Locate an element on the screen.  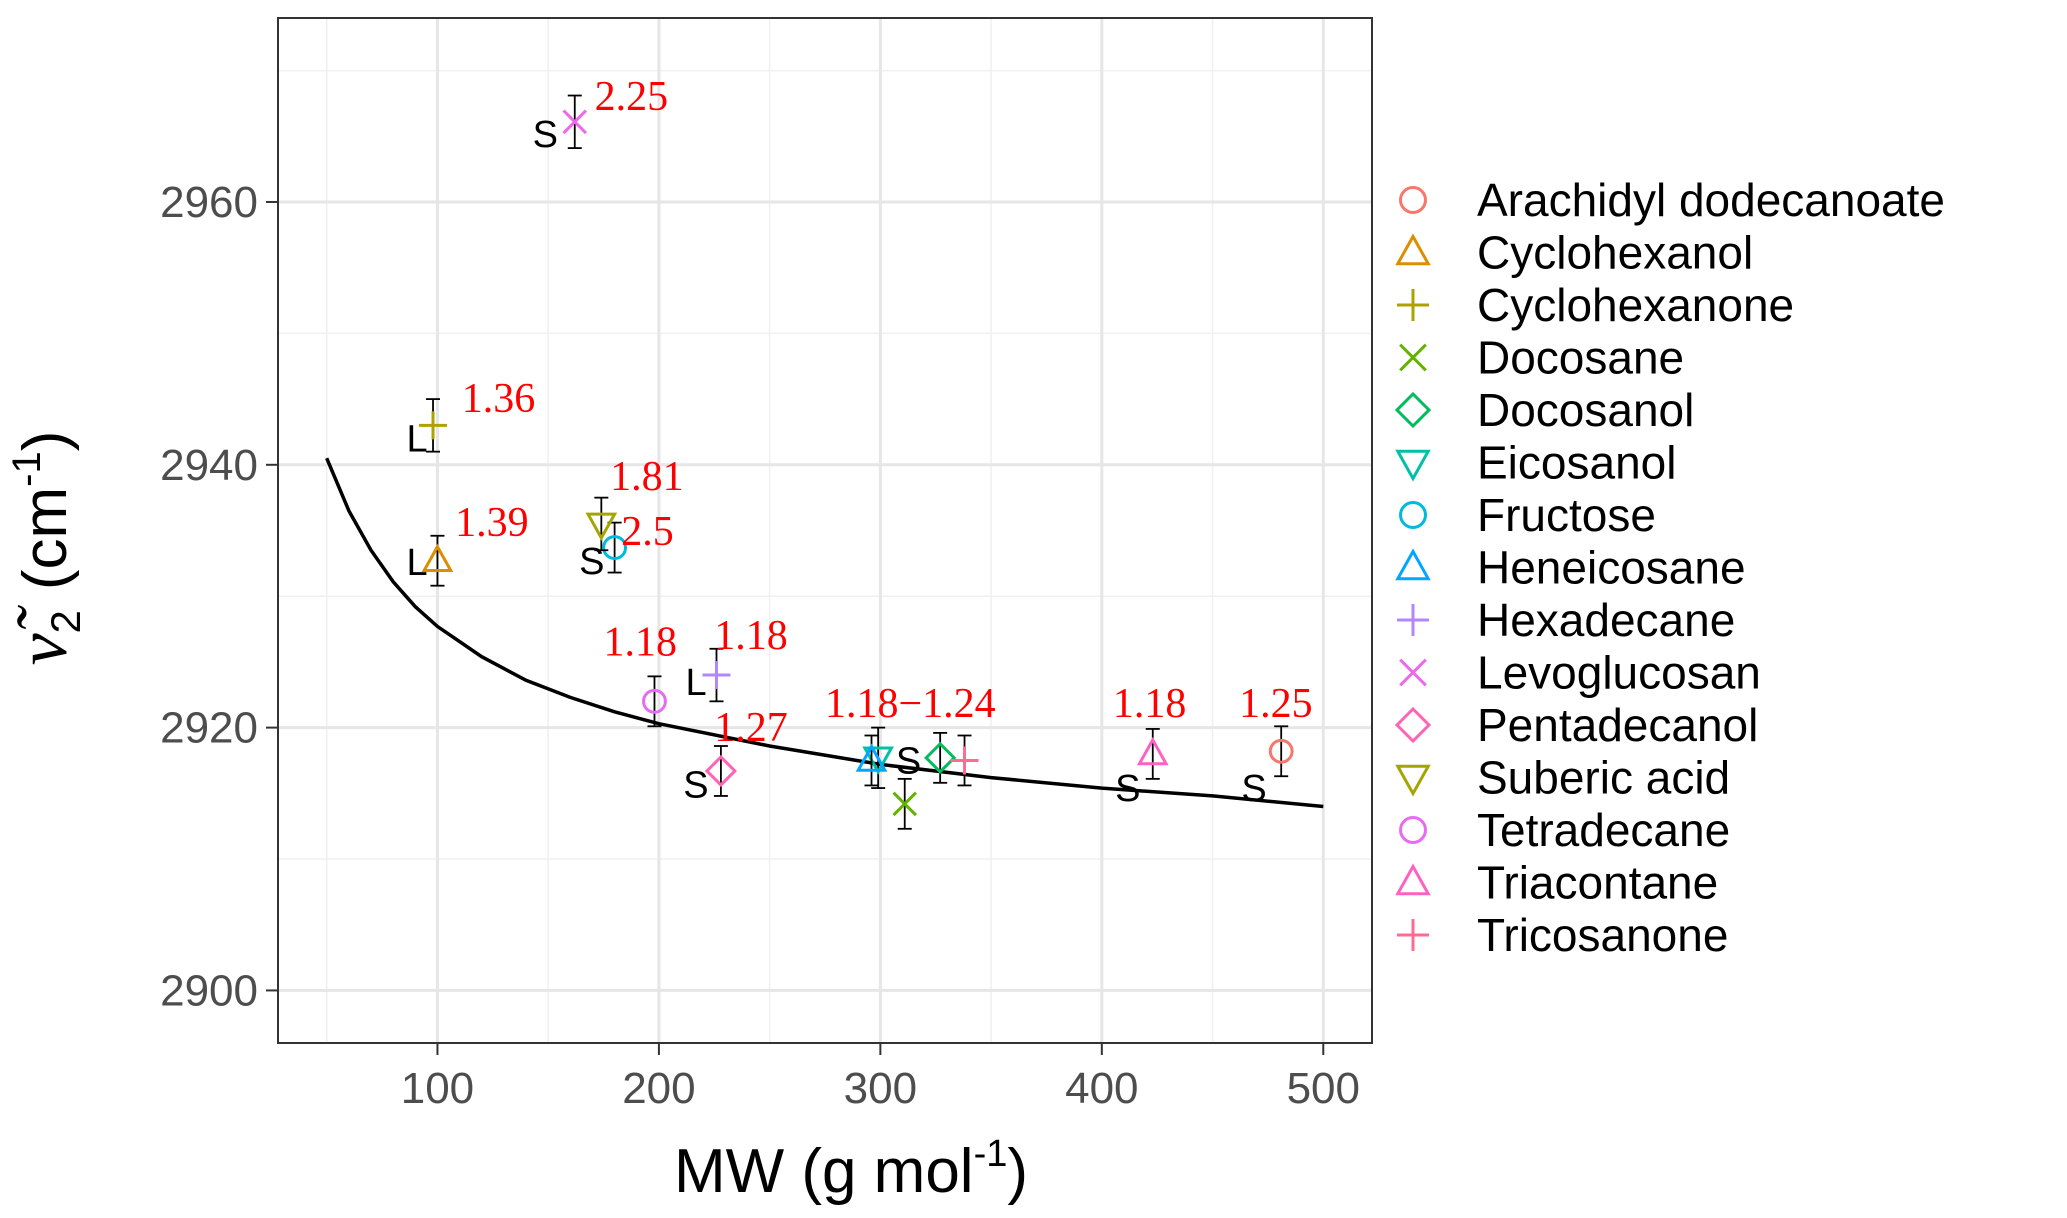
legend-label: Pentadecanol is located at coordinates (1617, 725).